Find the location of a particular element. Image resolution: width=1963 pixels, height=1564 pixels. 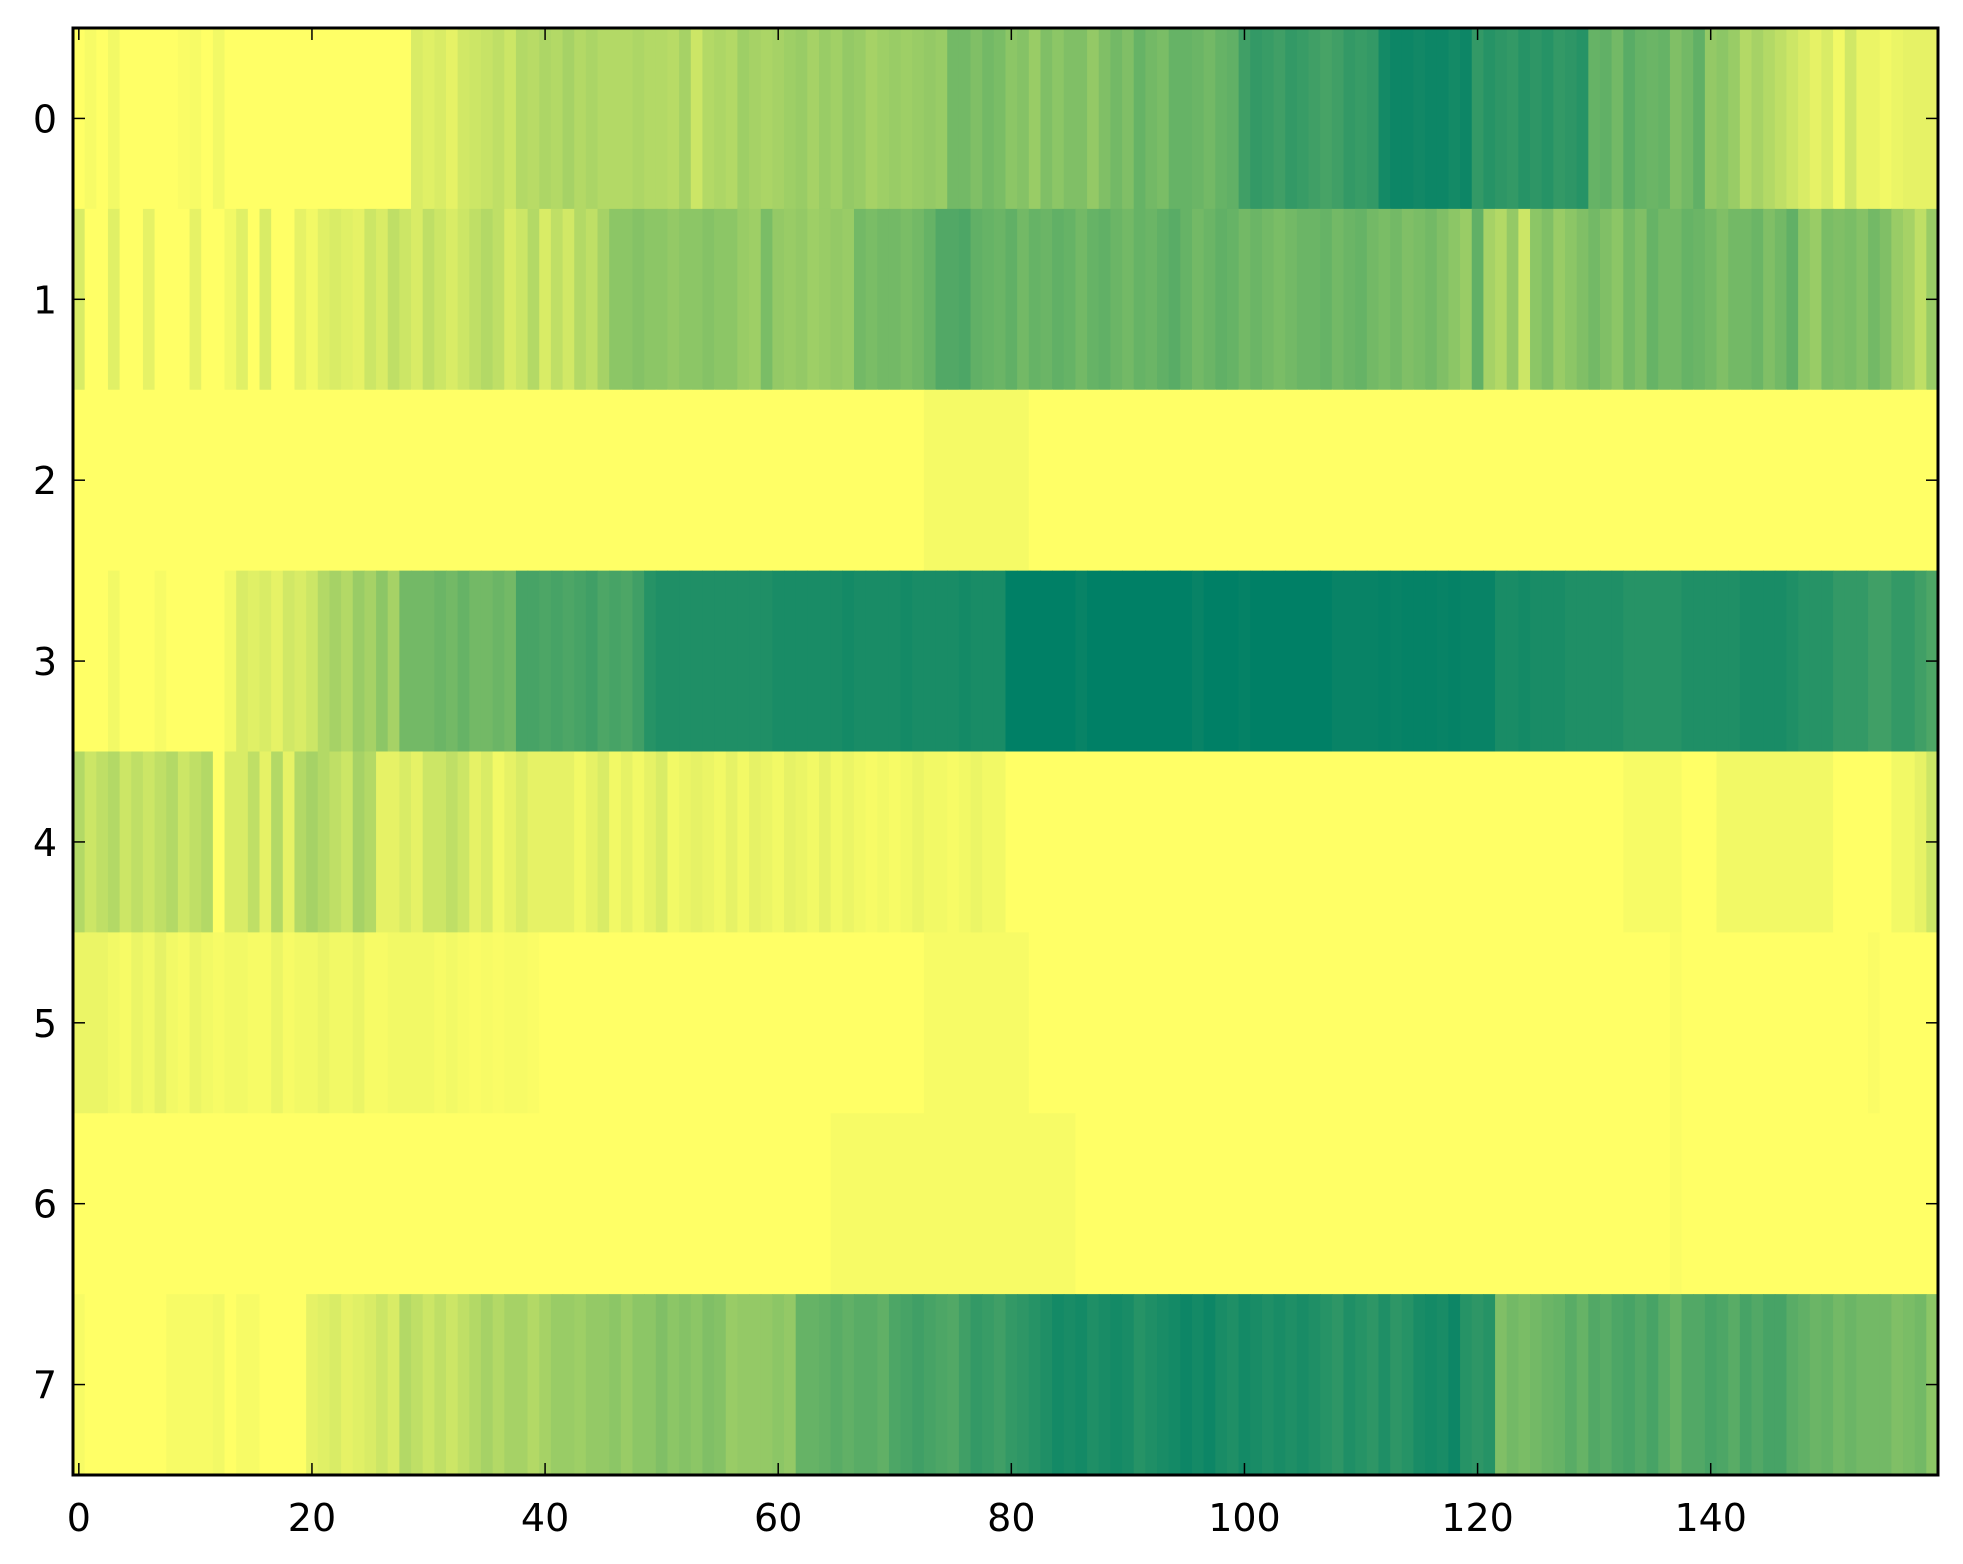

y-tick-label: 5 is located at coordinates (45, 1024).